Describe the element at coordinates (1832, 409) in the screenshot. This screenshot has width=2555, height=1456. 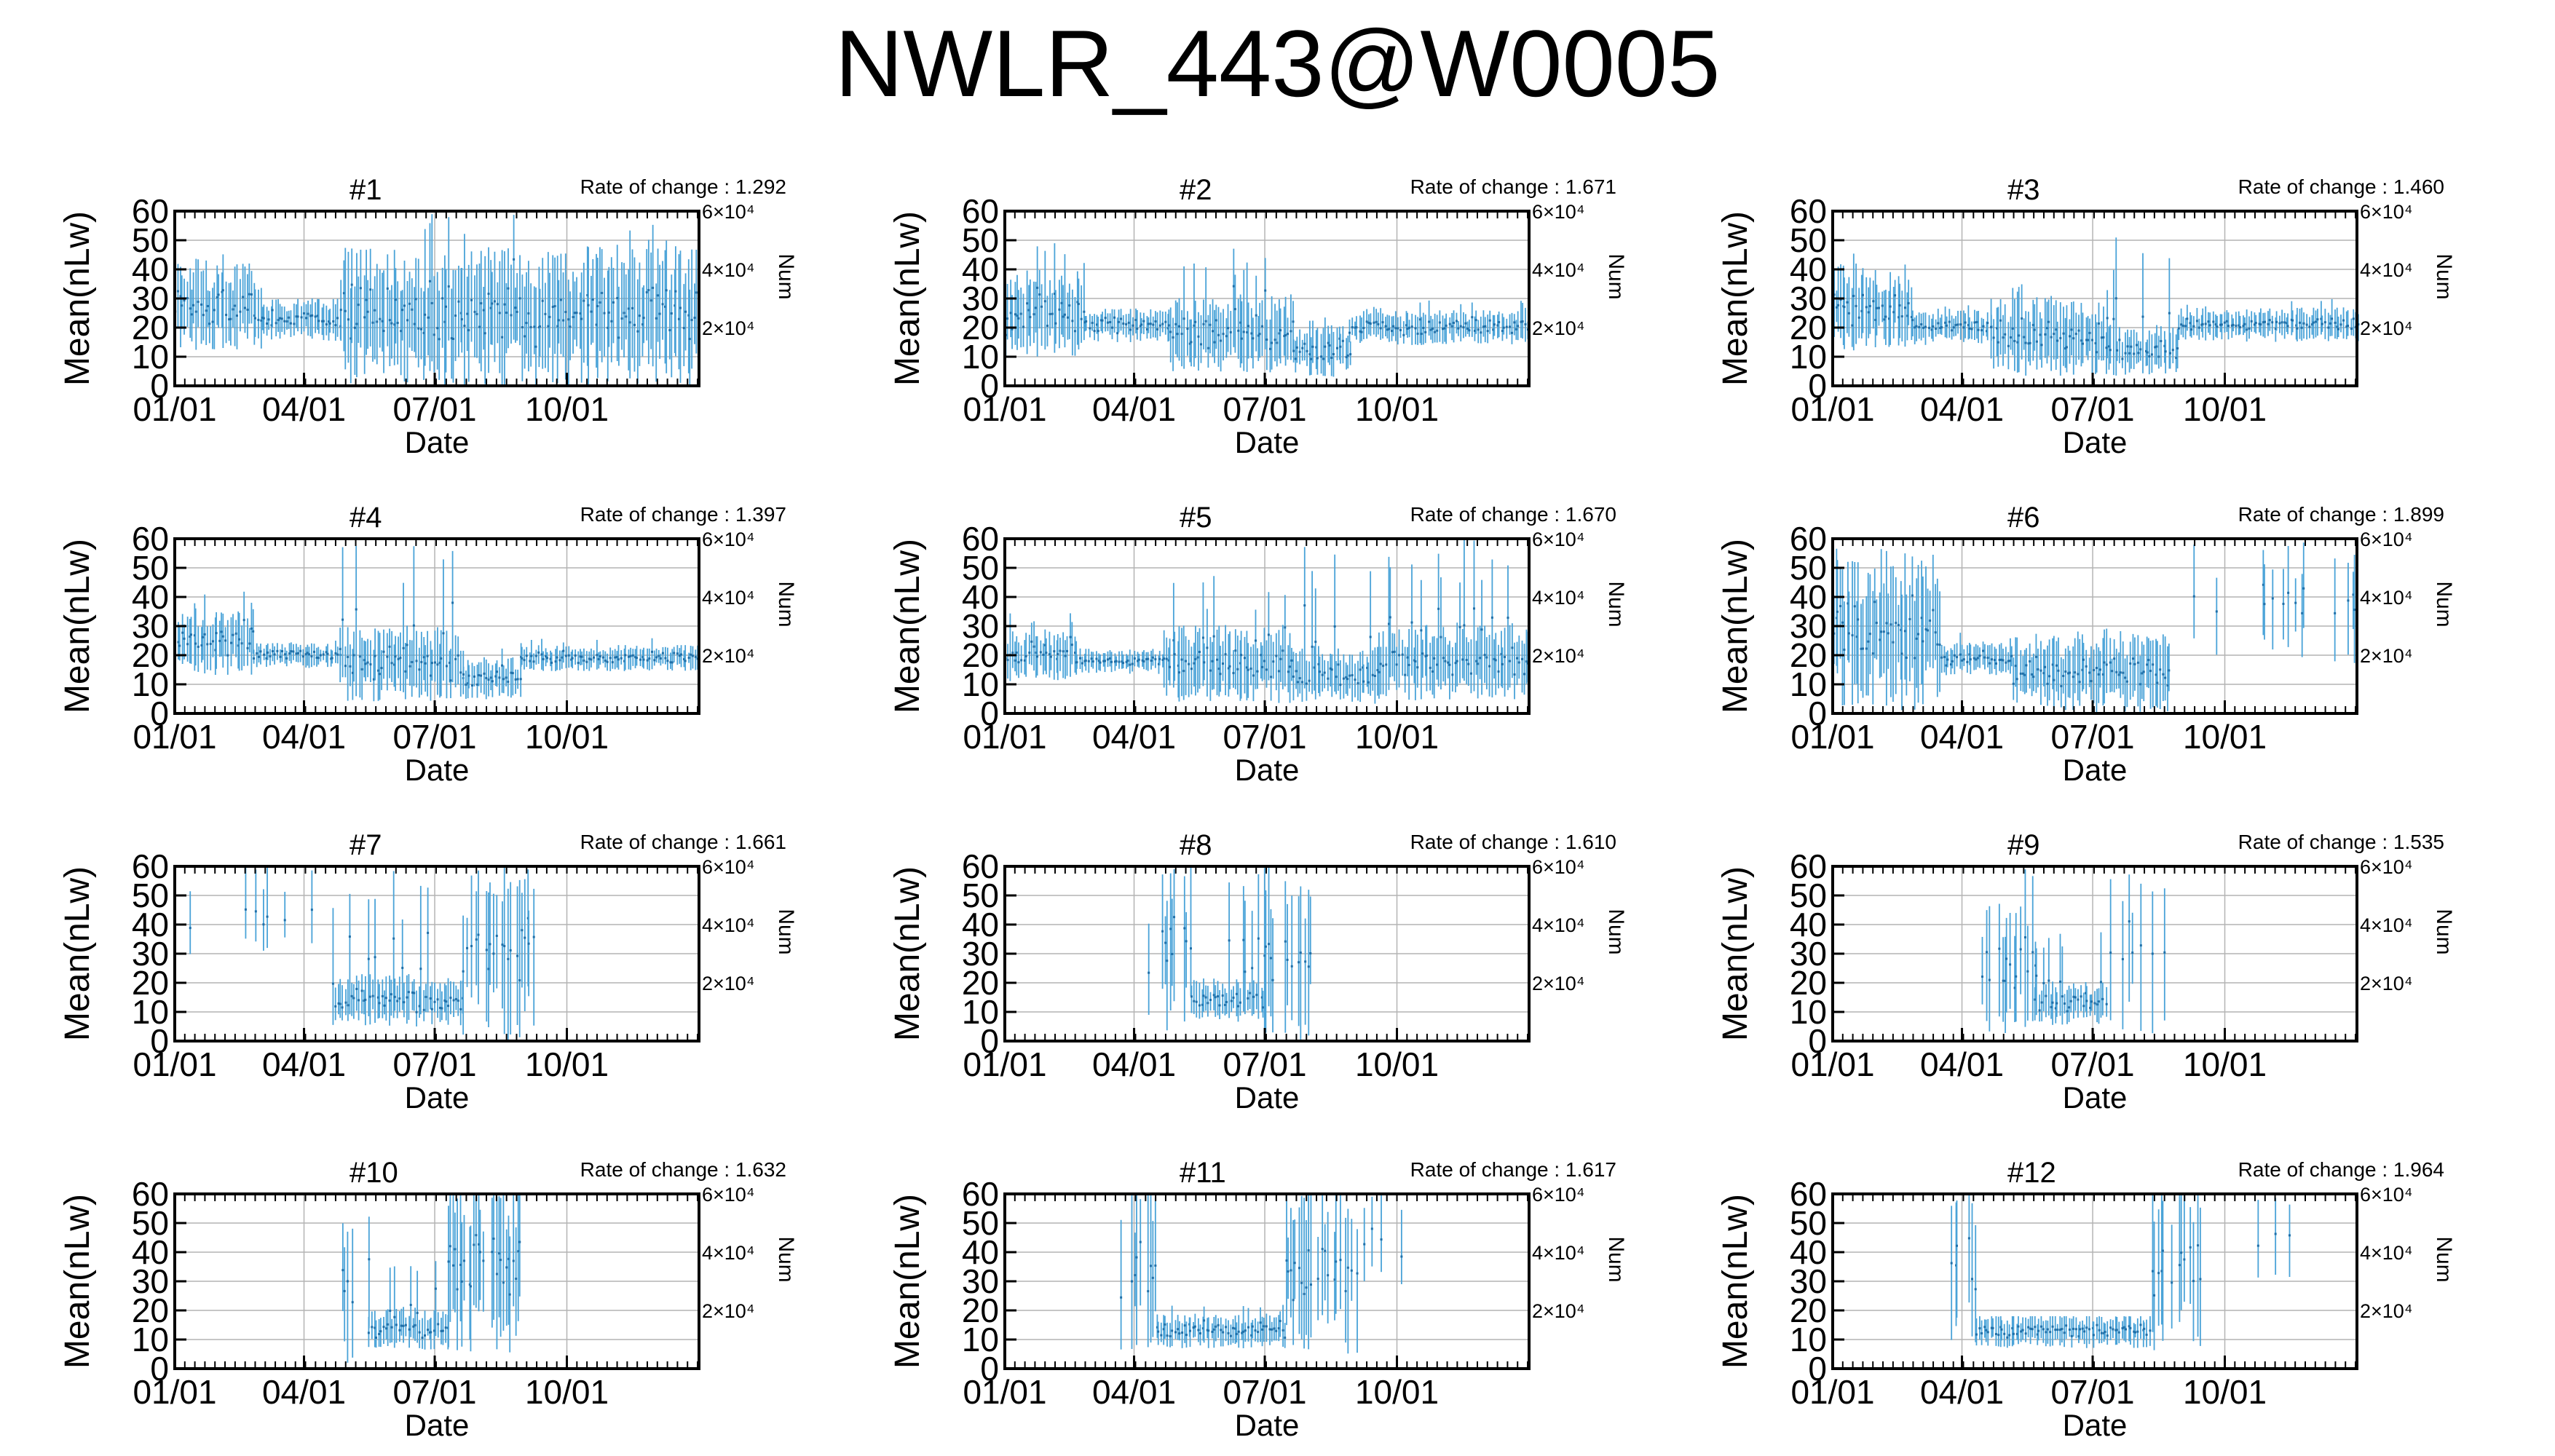
I see `x-tick-label: 01/01` at that location.